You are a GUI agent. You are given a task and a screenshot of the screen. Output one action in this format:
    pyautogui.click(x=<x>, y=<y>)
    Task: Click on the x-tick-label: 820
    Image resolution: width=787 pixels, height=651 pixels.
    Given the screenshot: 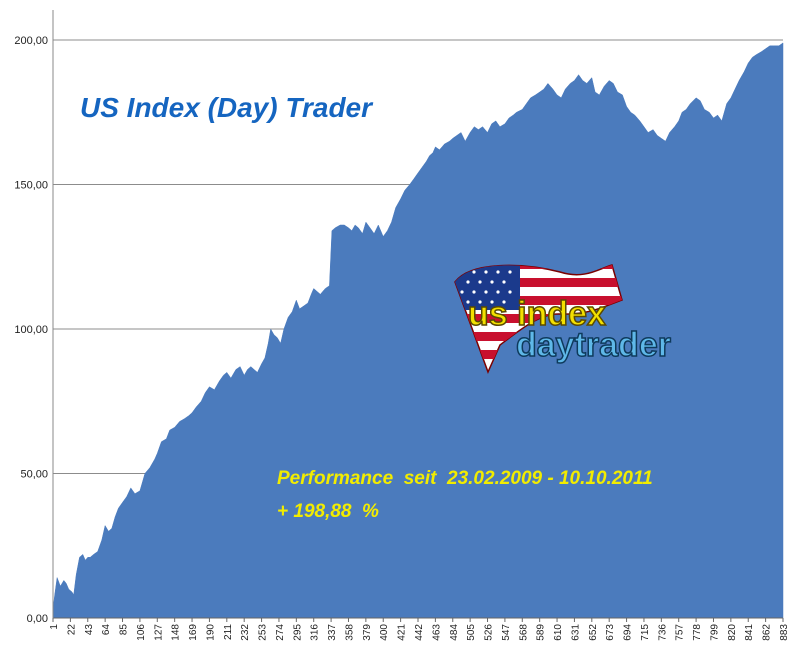 What is the action you would take?
    pyautogui.click(x=732, y=632)
    